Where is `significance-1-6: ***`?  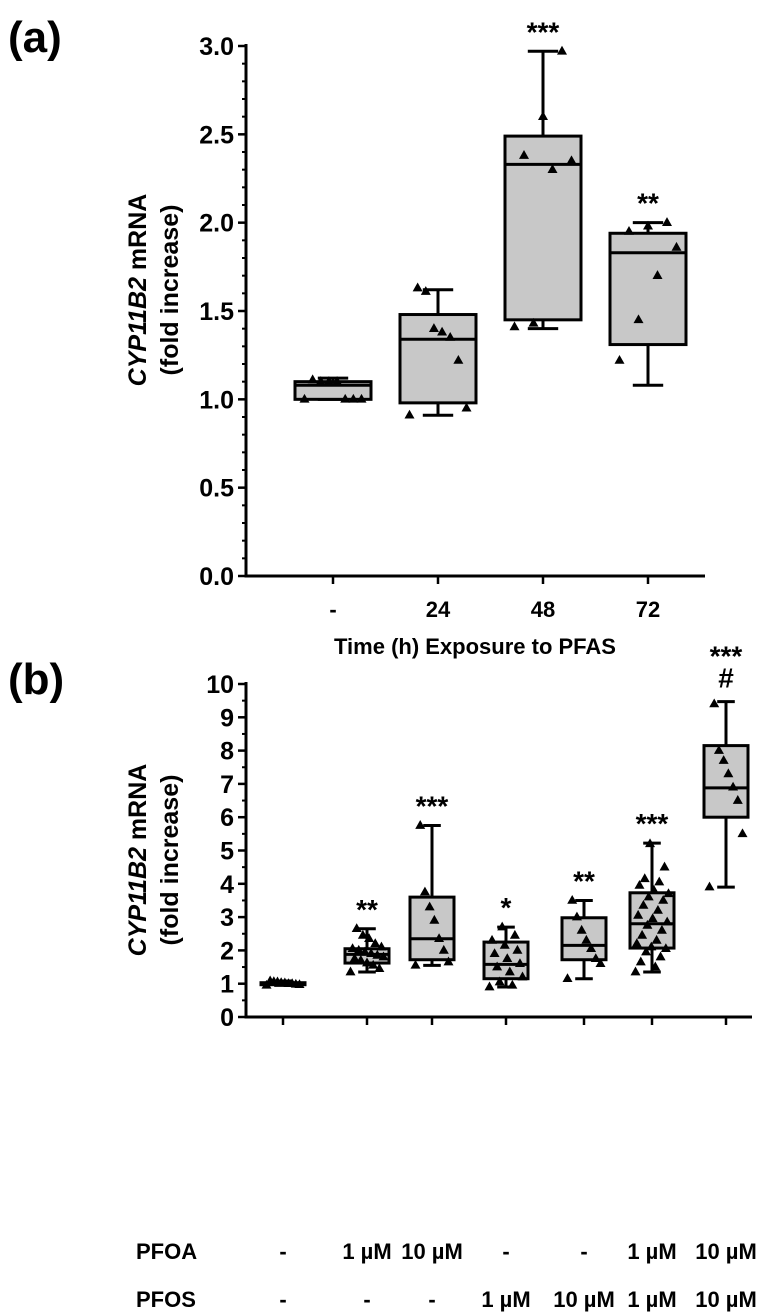 significance-1-6: *** is located at coordinates (726, 656).